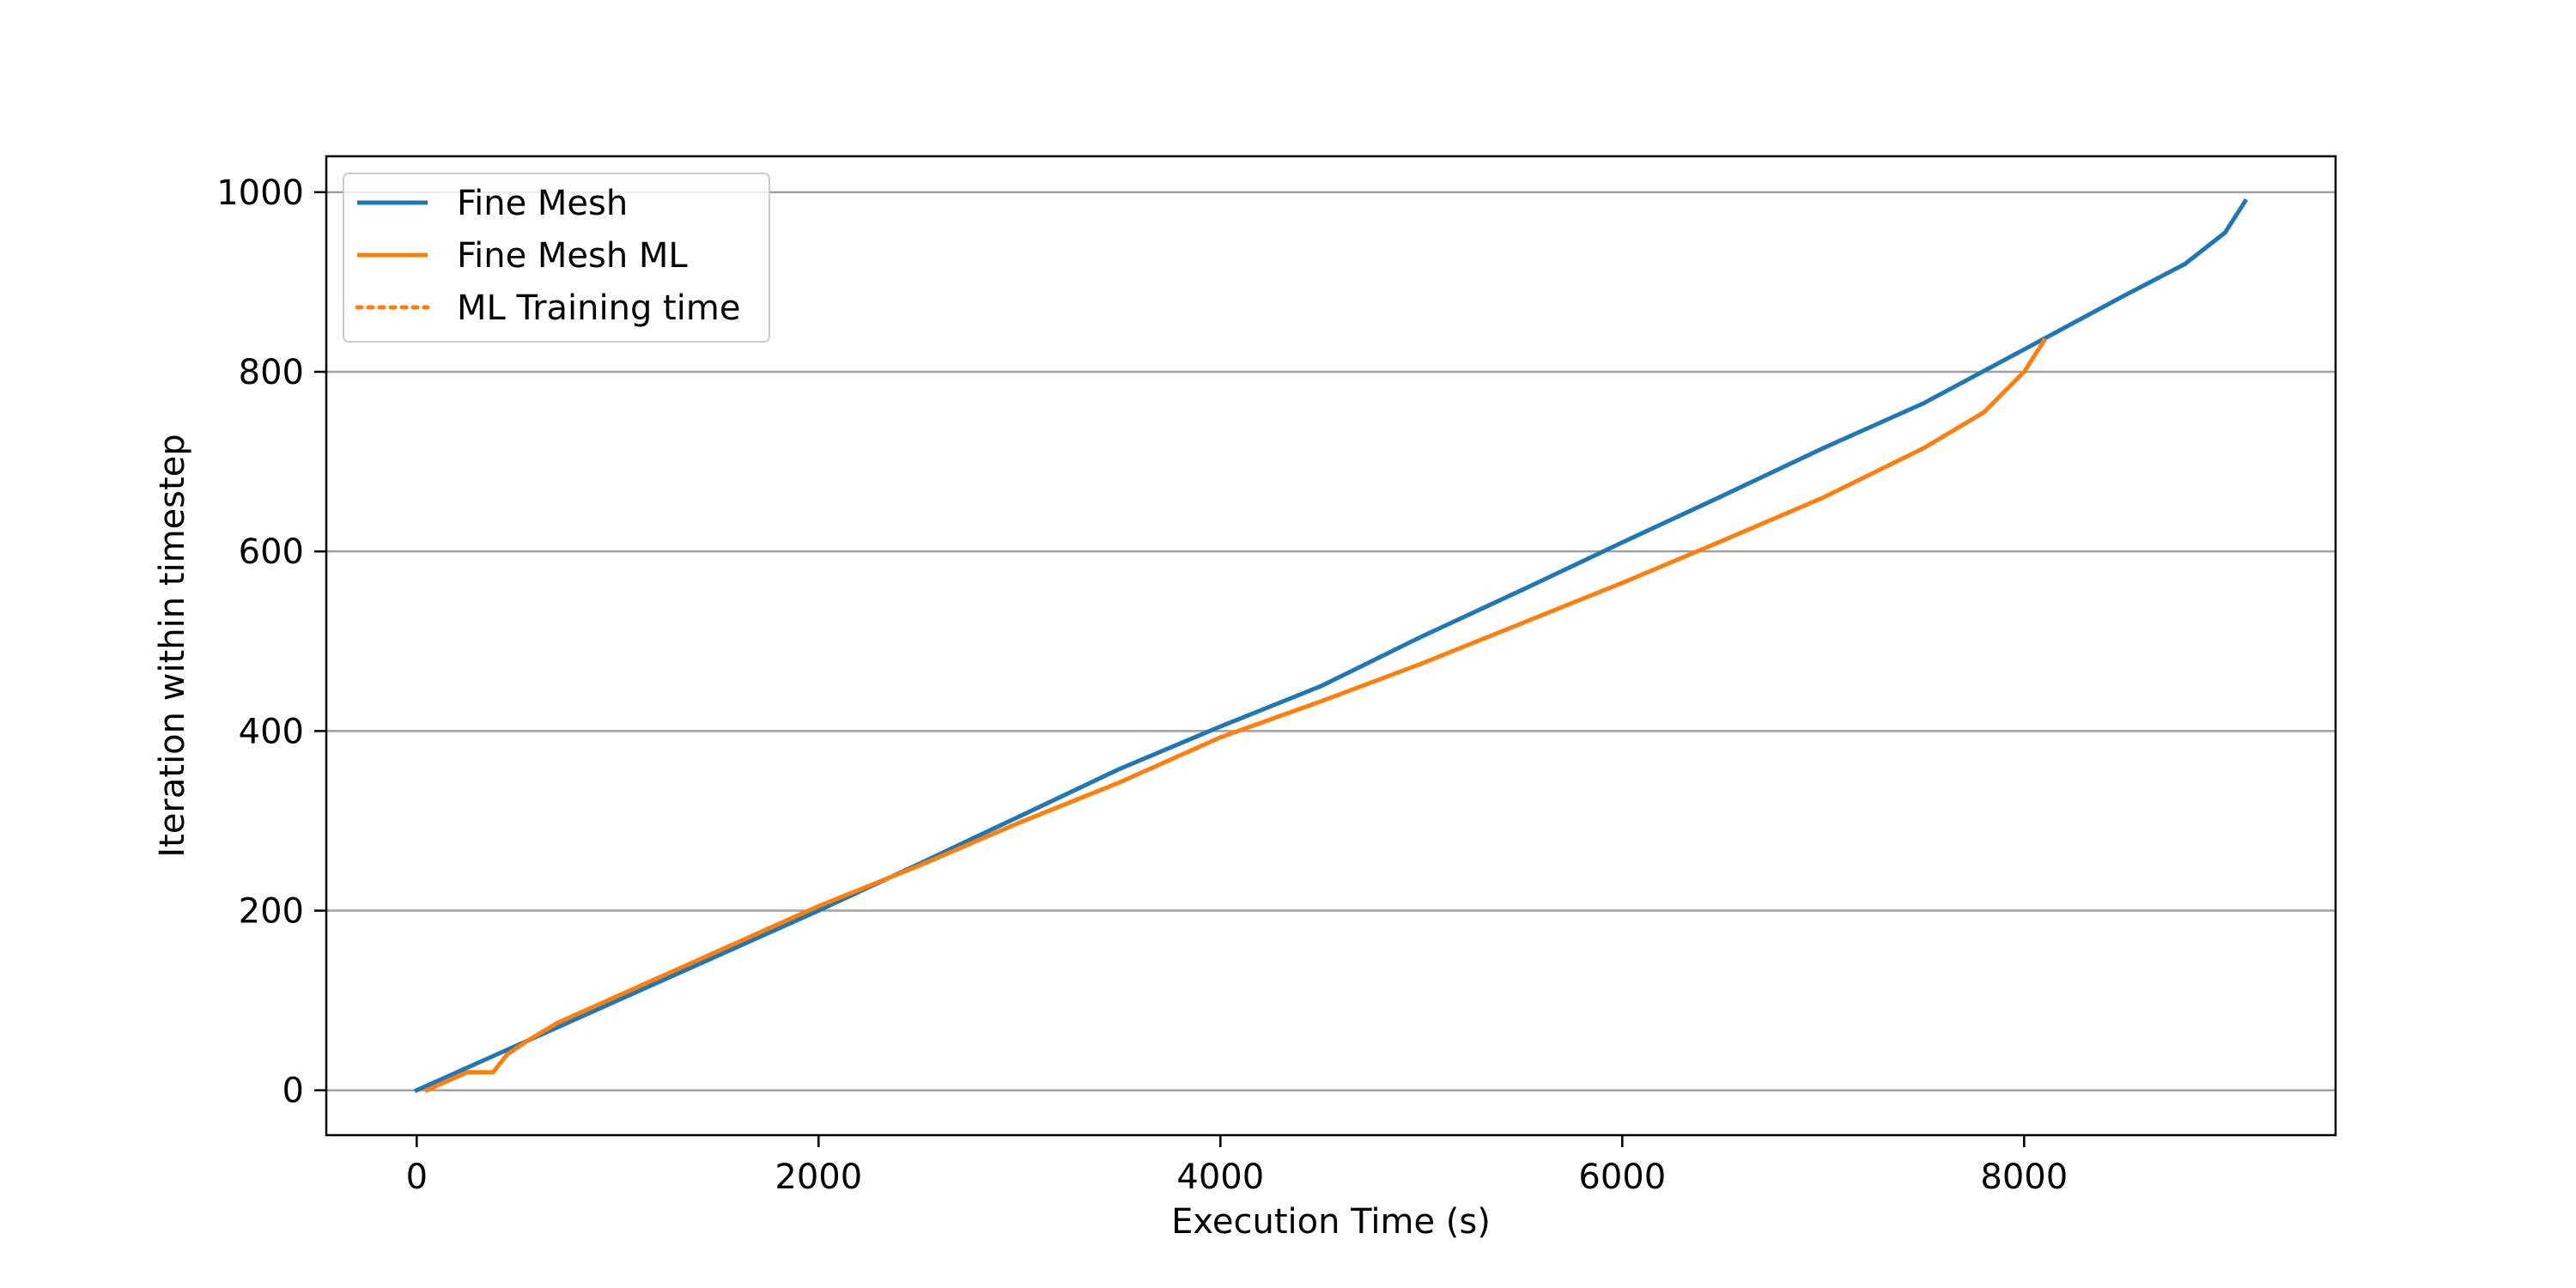 The height and width of the screenshot is (1288, 2576). Describe the element at coordinates (271, 912) in the screenshot. I see `y-tick-label-1: 200` at that location.